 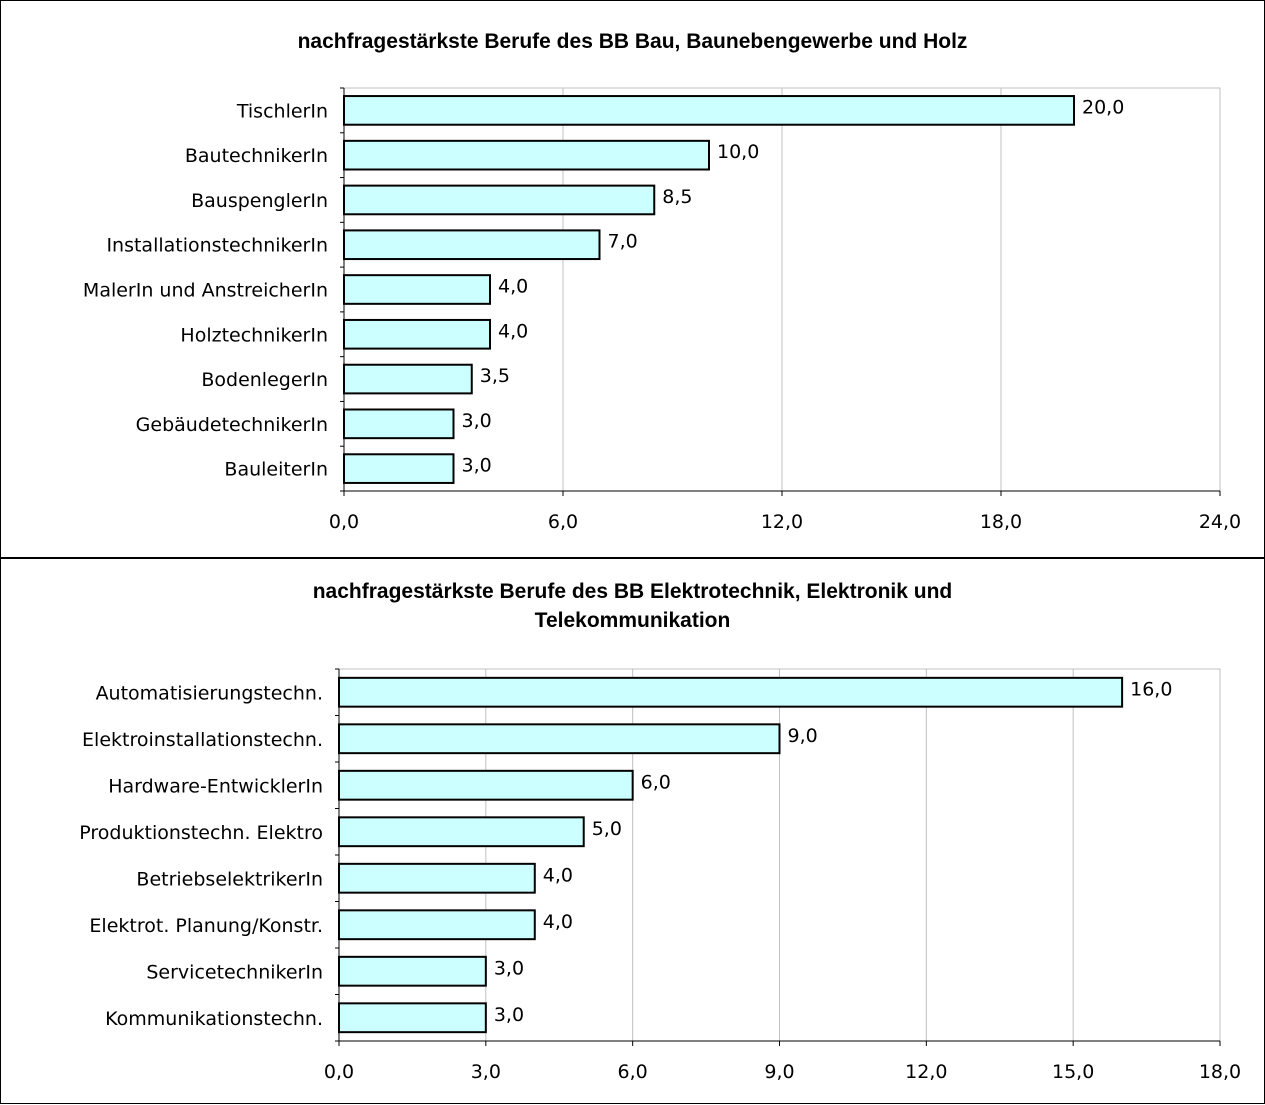 I want to click on elektro-x-tick-label: 18,0, so click(x=1220, y=1072).